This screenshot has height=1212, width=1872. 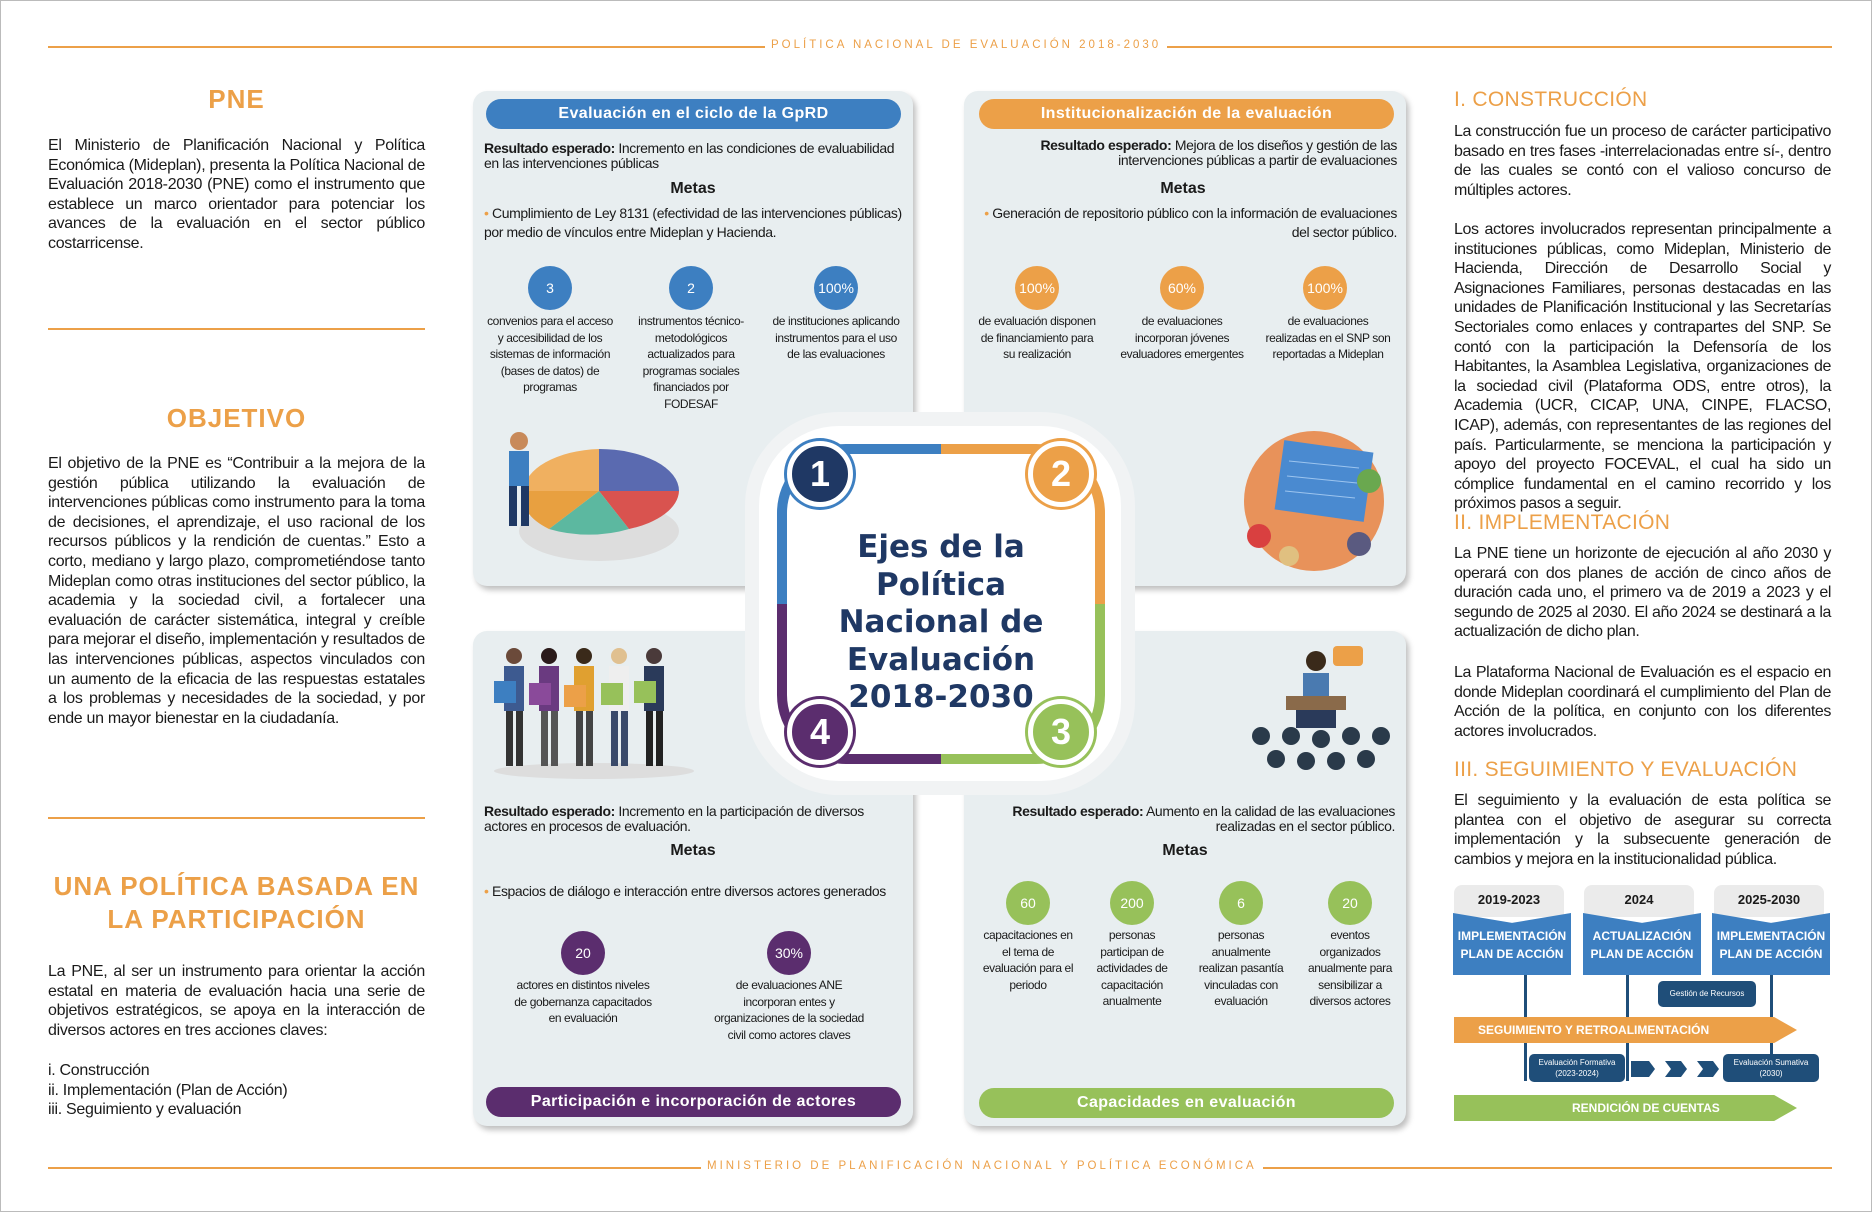 I want to click on period-box: ACTUALIZACIÓN PLAN DE ACCIÓN, so click(x=1642, y=944).